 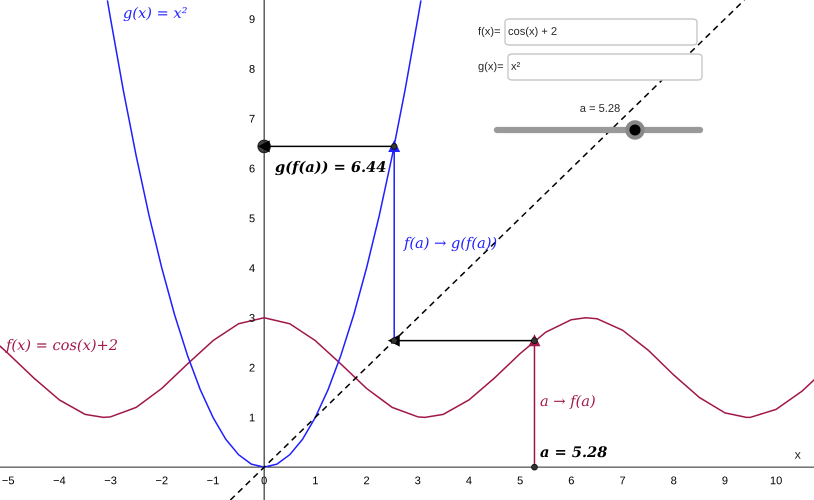 What do you see at coordinates (725, 480) in the screenshot?
I see `x-tick-label: 9` at bounding box center [725, 480].